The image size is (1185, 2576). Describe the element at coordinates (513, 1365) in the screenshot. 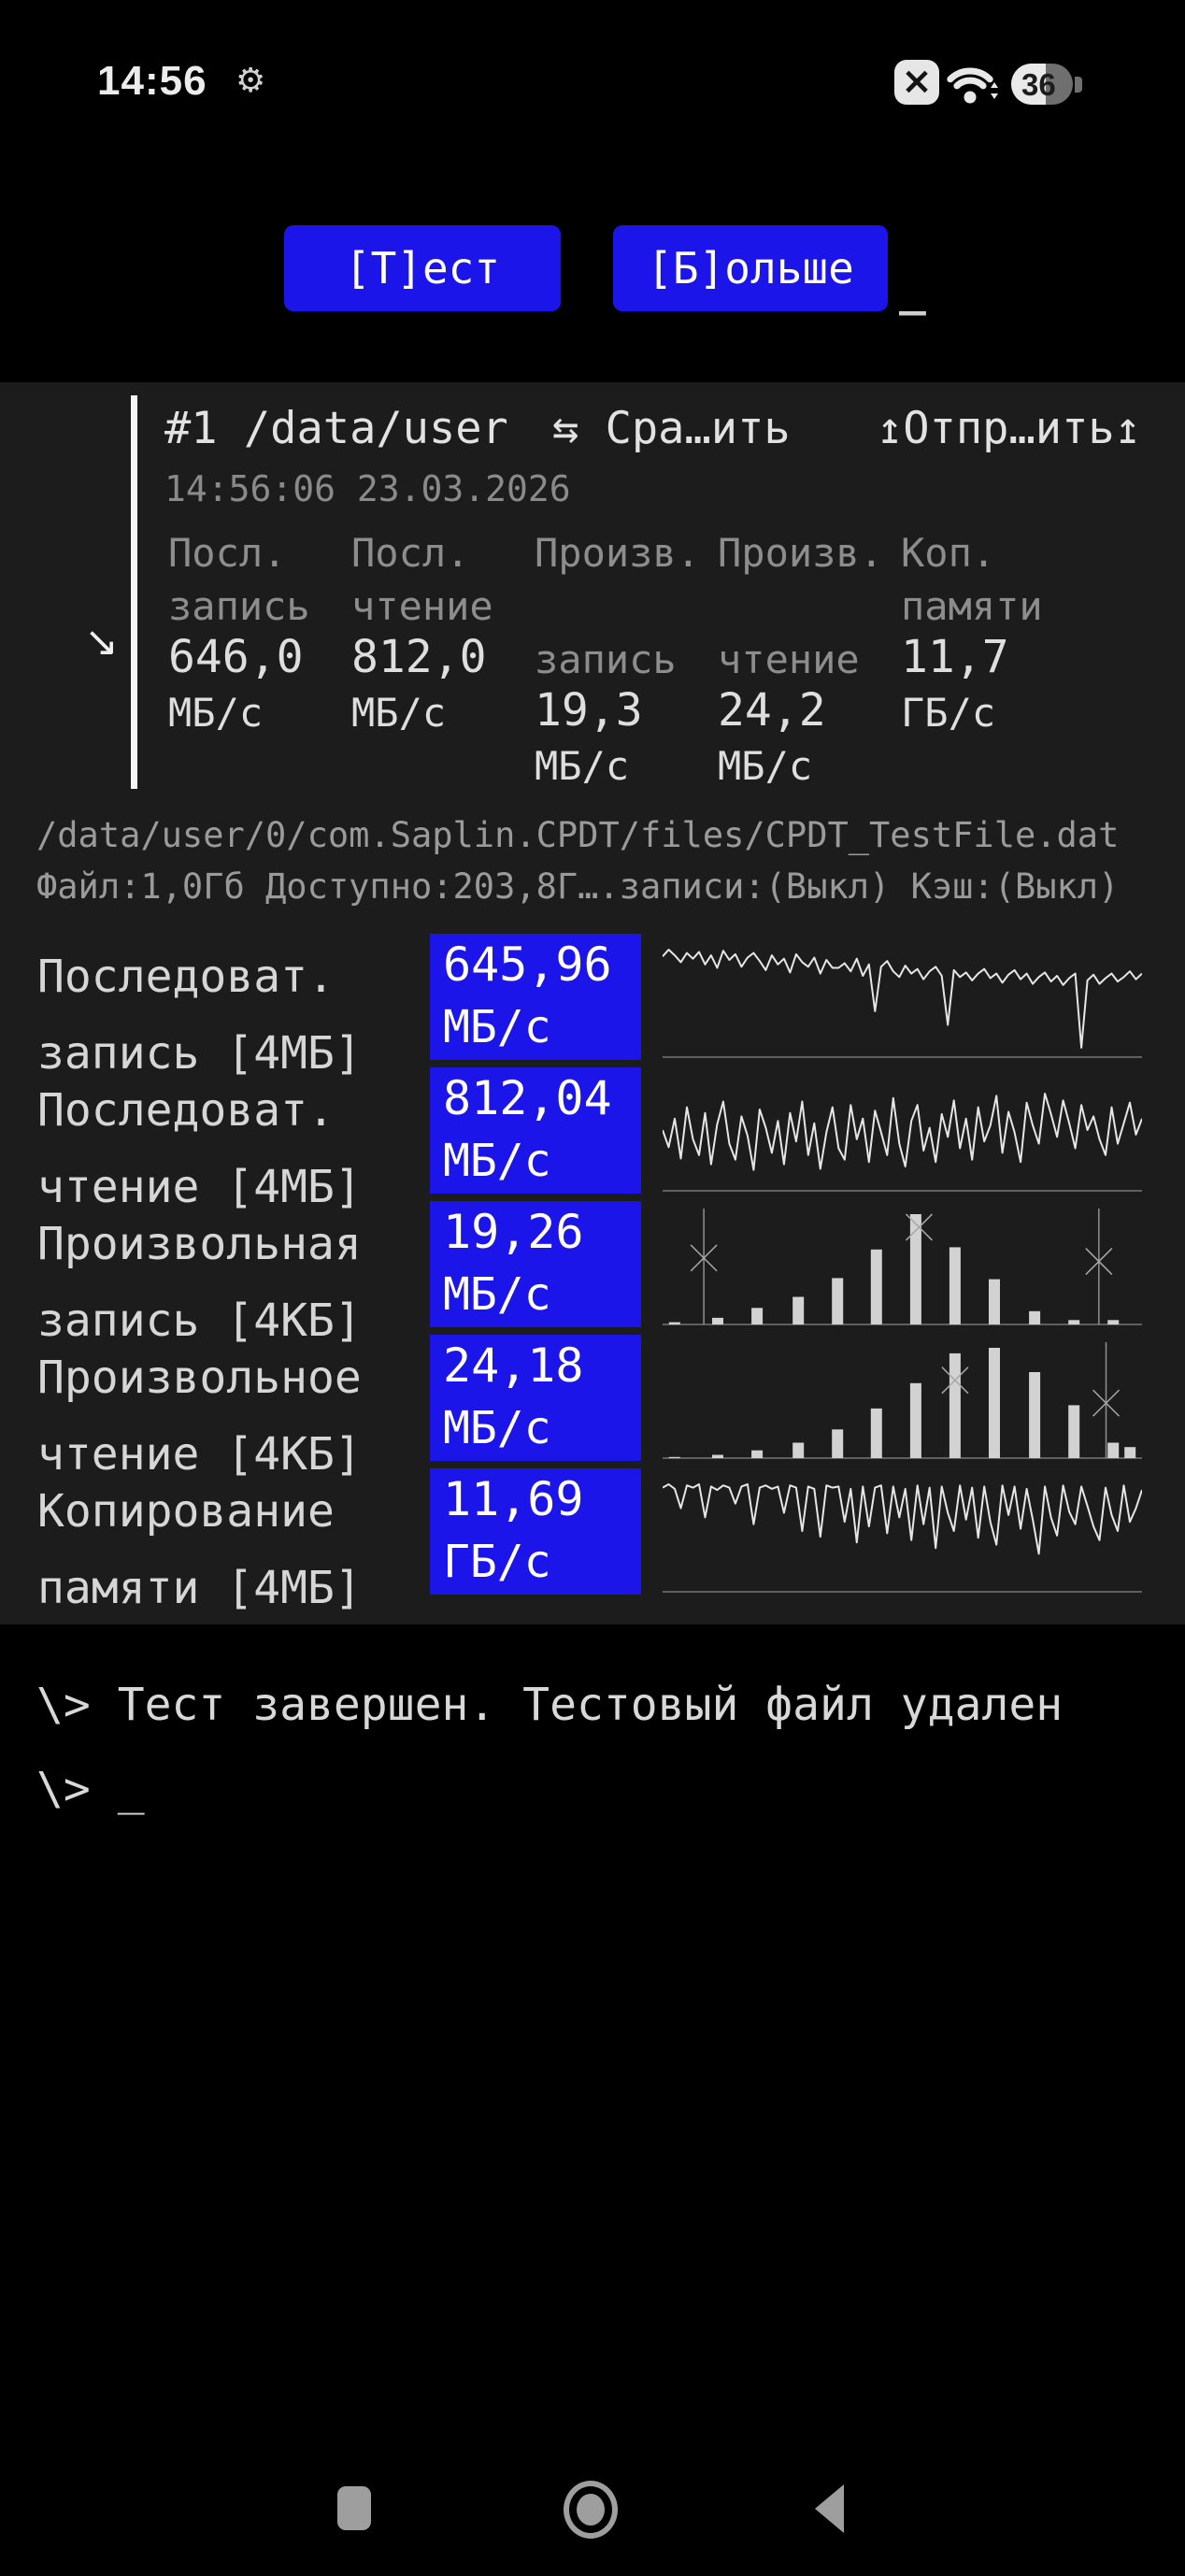

I see `rand-read-value: 24,18` at that location.